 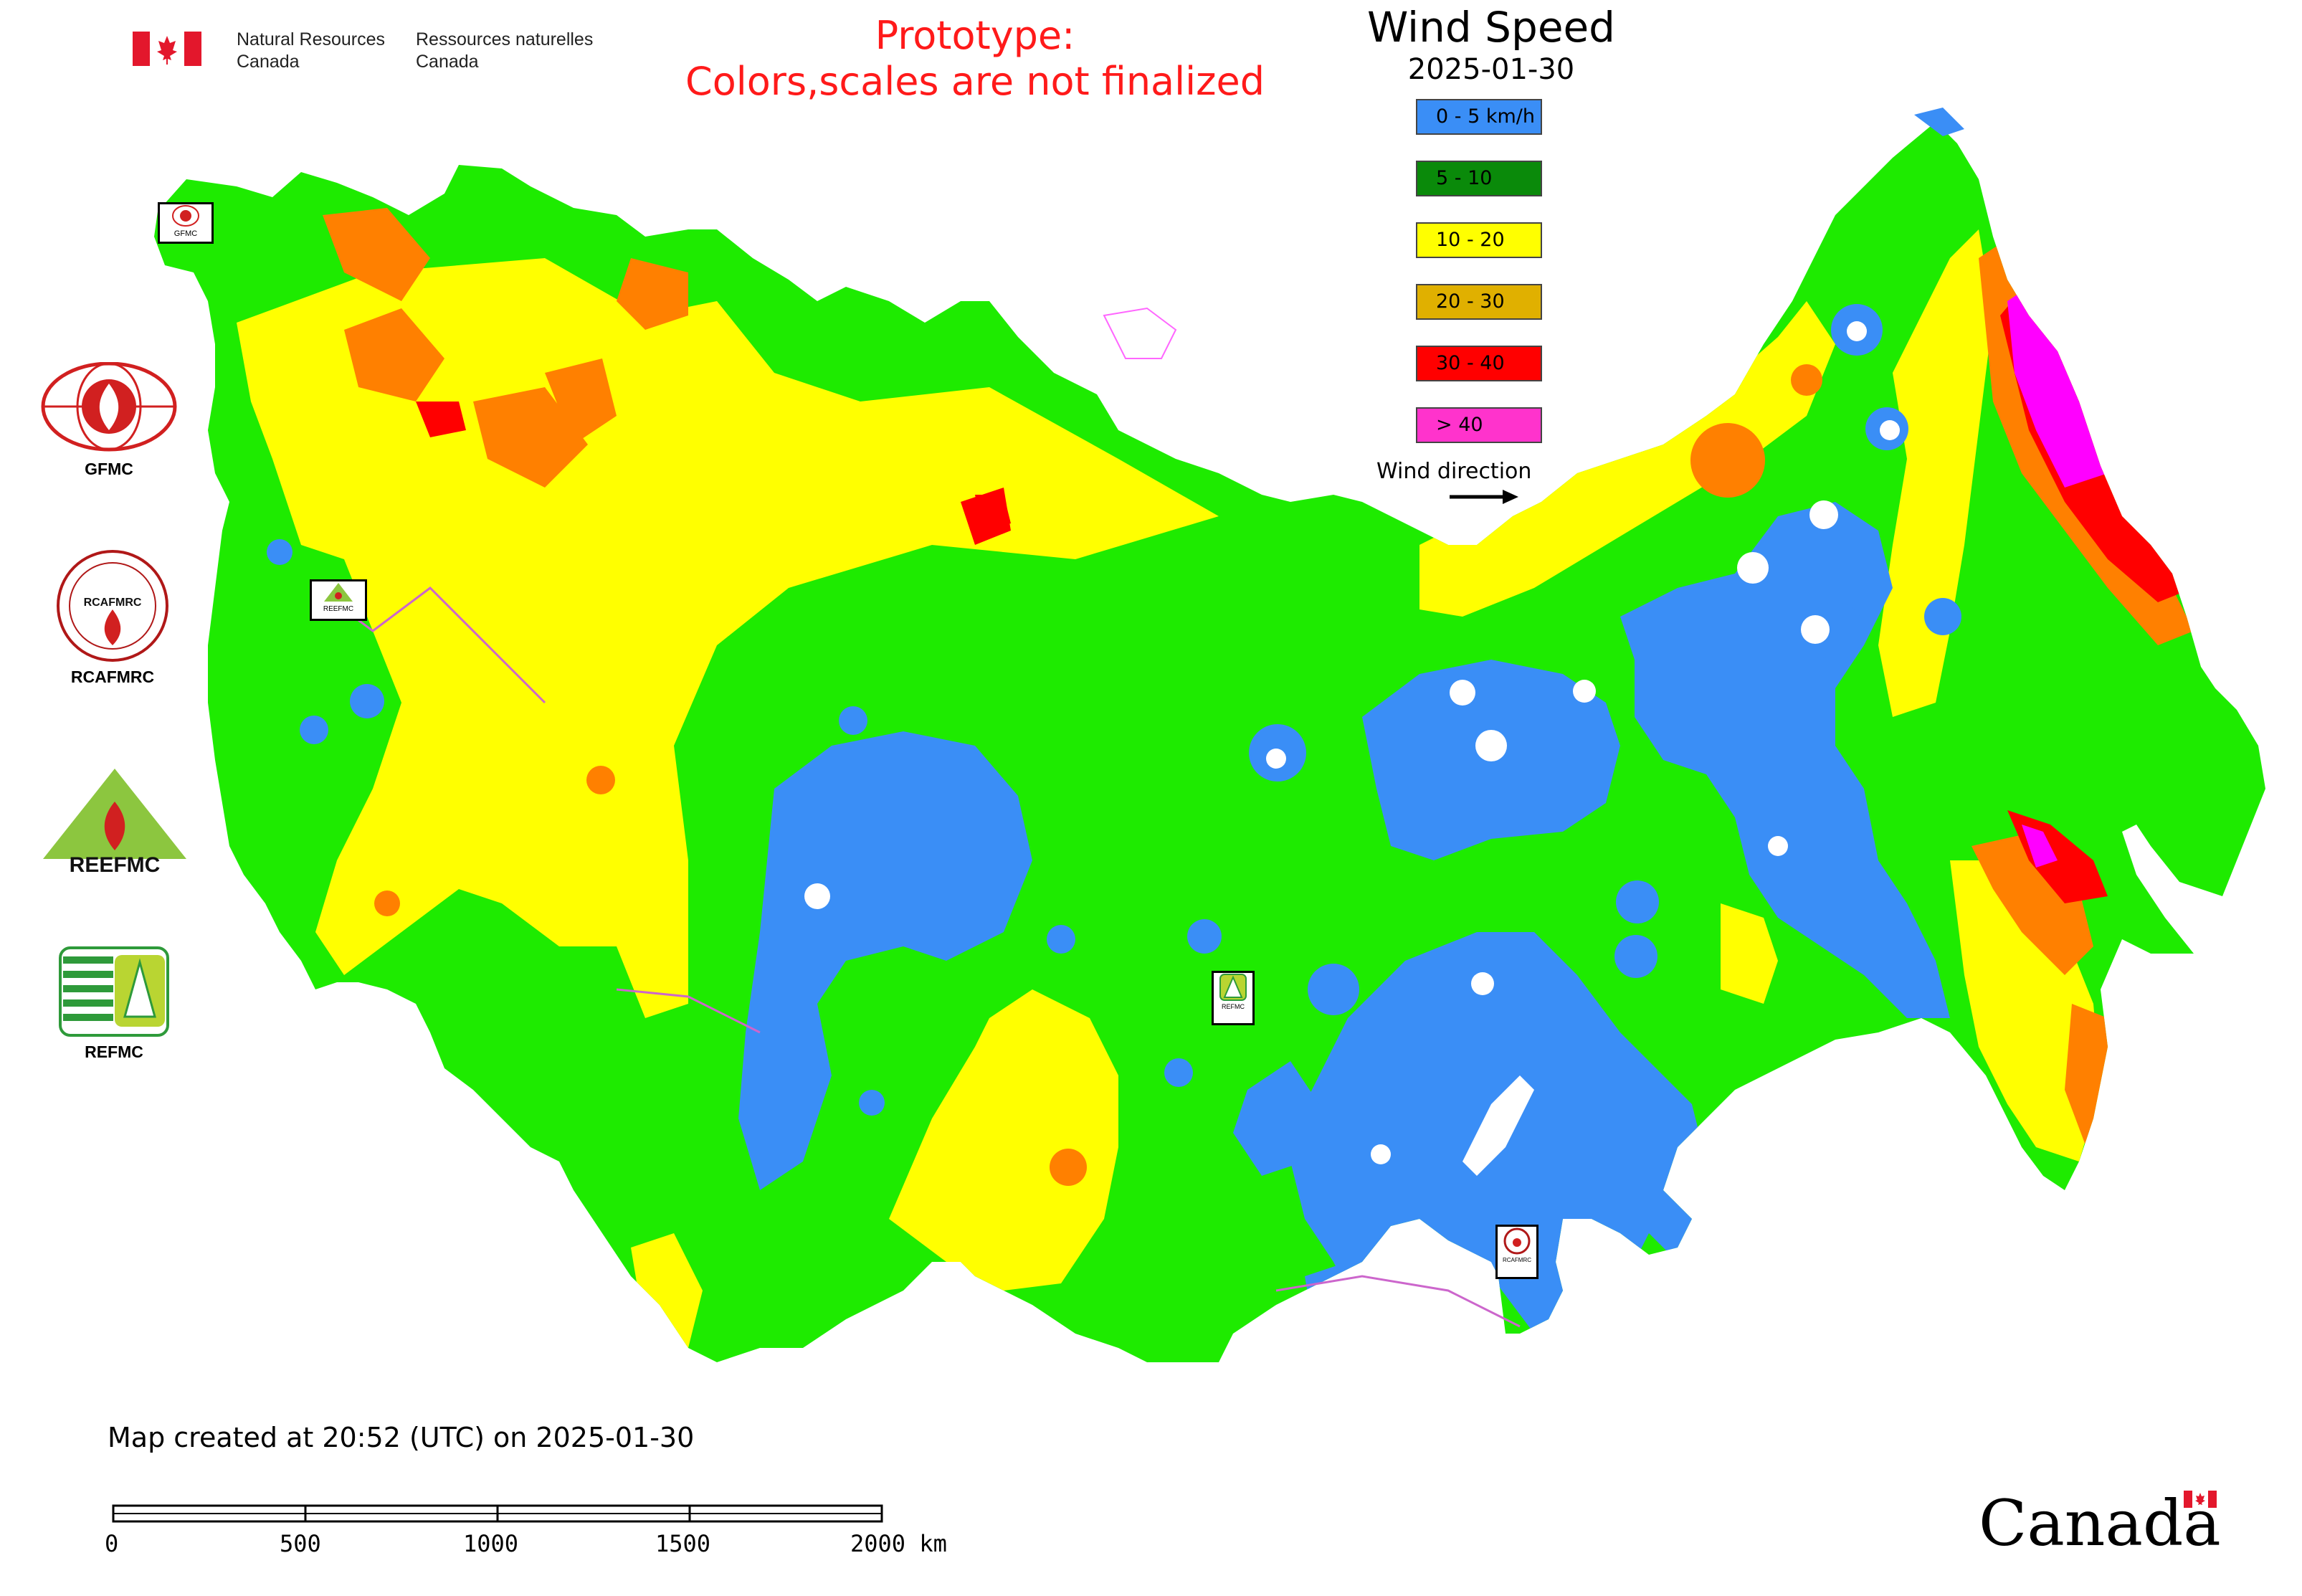 I want to click on wind-direction-arrow-icon, so click(x=1484, y=497).